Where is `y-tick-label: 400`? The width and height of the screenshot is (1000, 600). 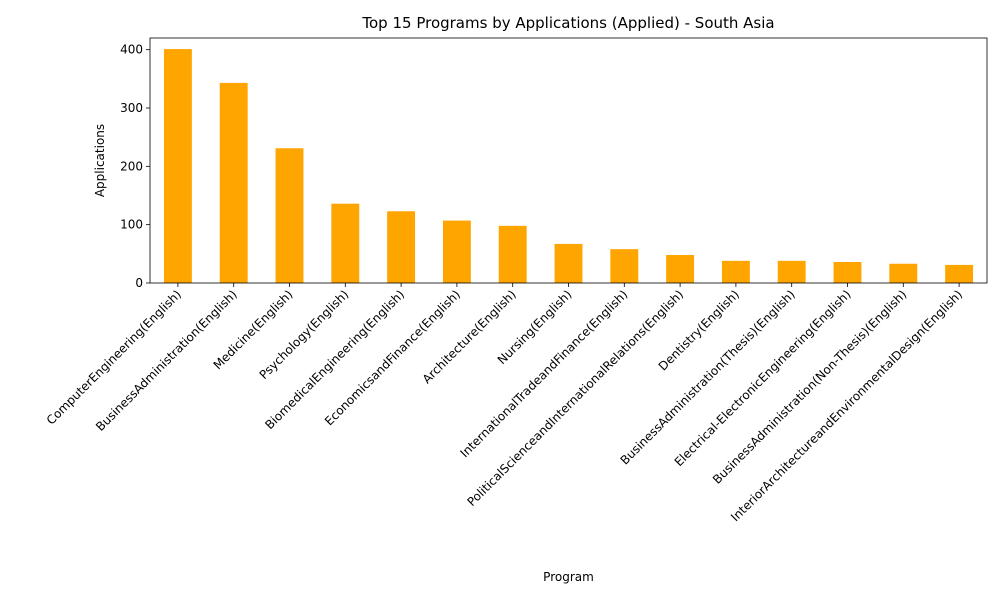
y-tick-label: 400 is located at coordinates (131, 50).